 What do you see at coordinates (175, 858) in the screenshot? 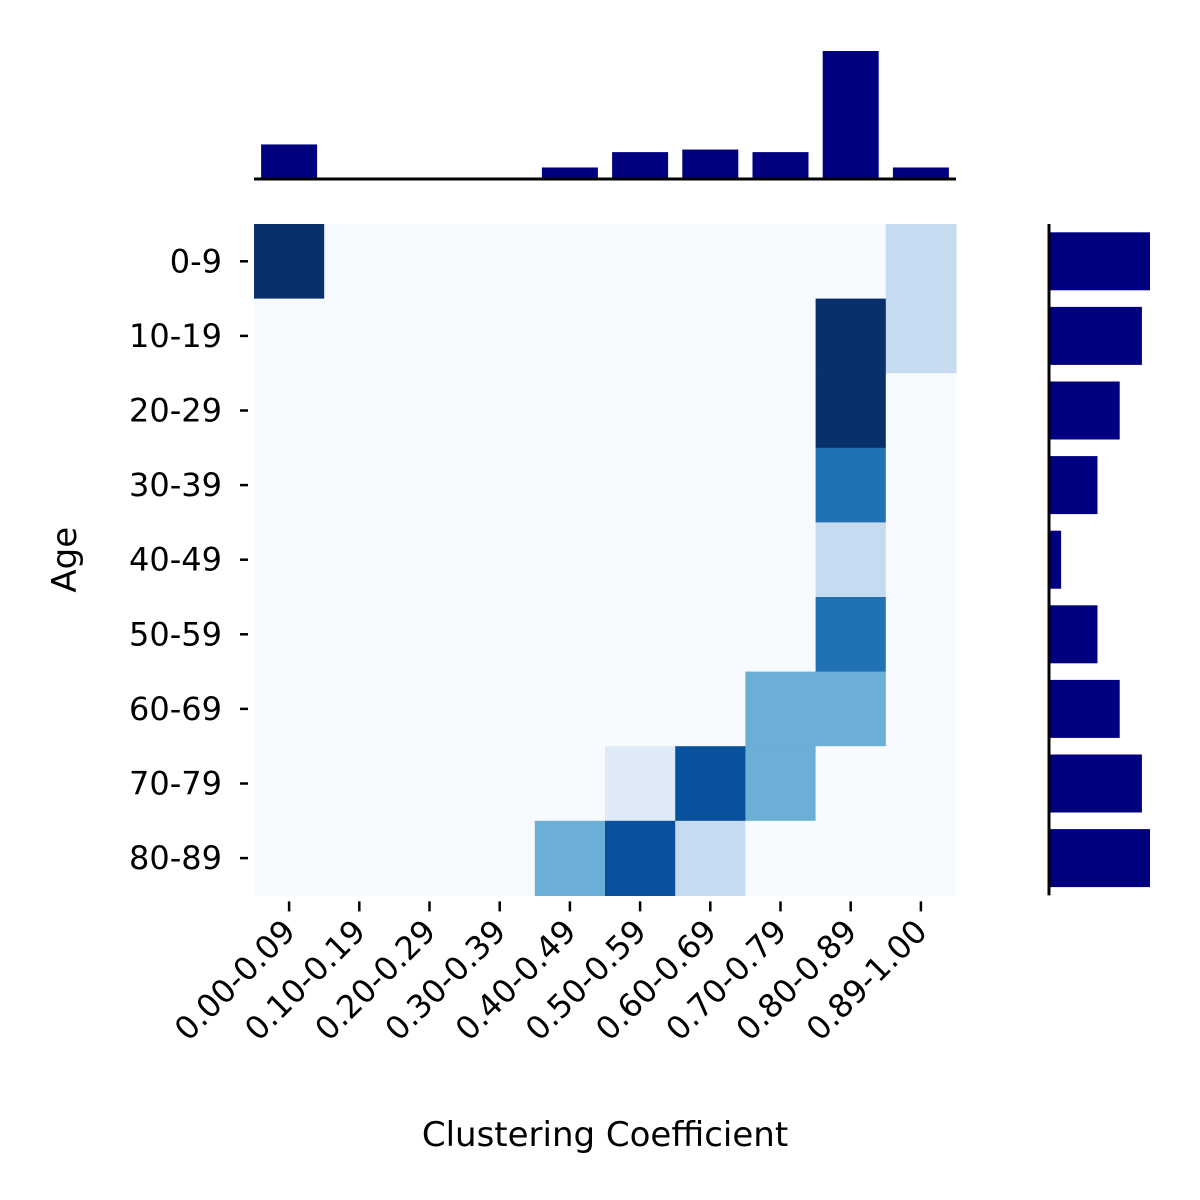
I see `y-tick-label: 80-89` at bounding box center [175, 858].